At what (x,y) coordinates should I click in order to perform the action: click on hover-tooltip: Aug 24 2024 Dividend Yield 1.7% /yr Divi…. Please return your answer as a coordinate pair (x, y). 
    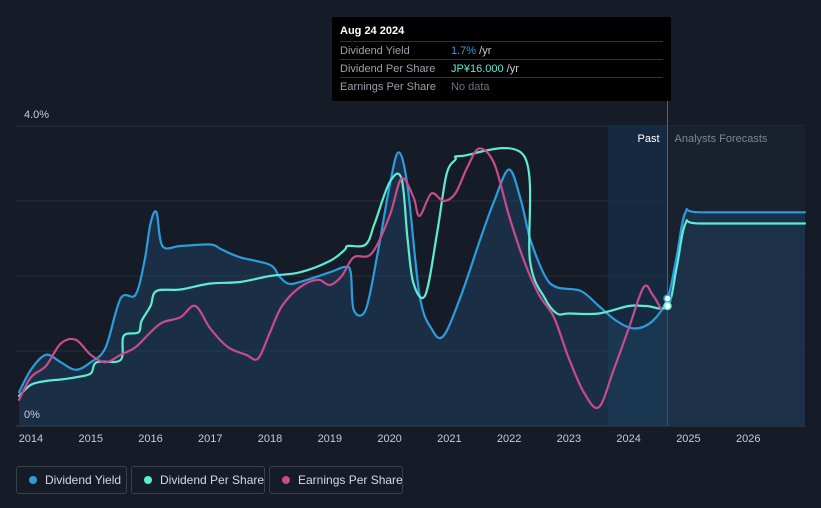
    Looking at the image, I should click on (501, 59).